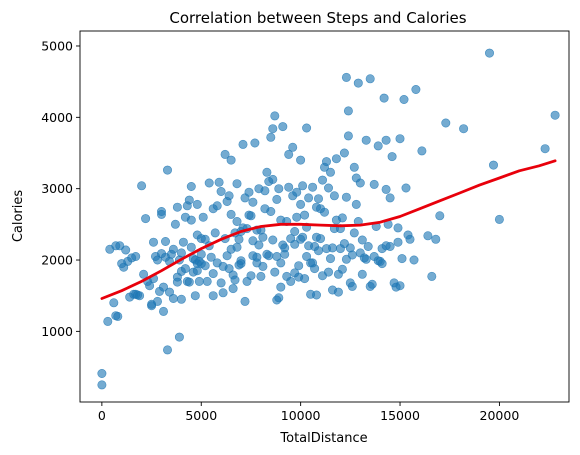 The height and width of the screenshot is (455, 580). I want to click on x-tick-label-0: 0, so click(102, 415).